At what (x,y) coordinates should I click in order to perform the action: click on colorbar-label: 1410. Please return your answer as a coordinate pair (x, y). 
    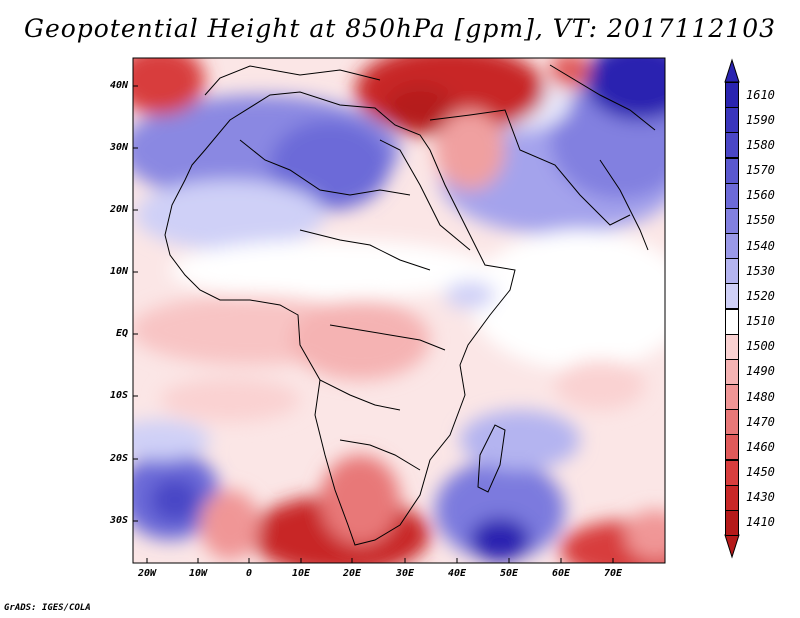
    Looking at the image, I should click on (760, 522).